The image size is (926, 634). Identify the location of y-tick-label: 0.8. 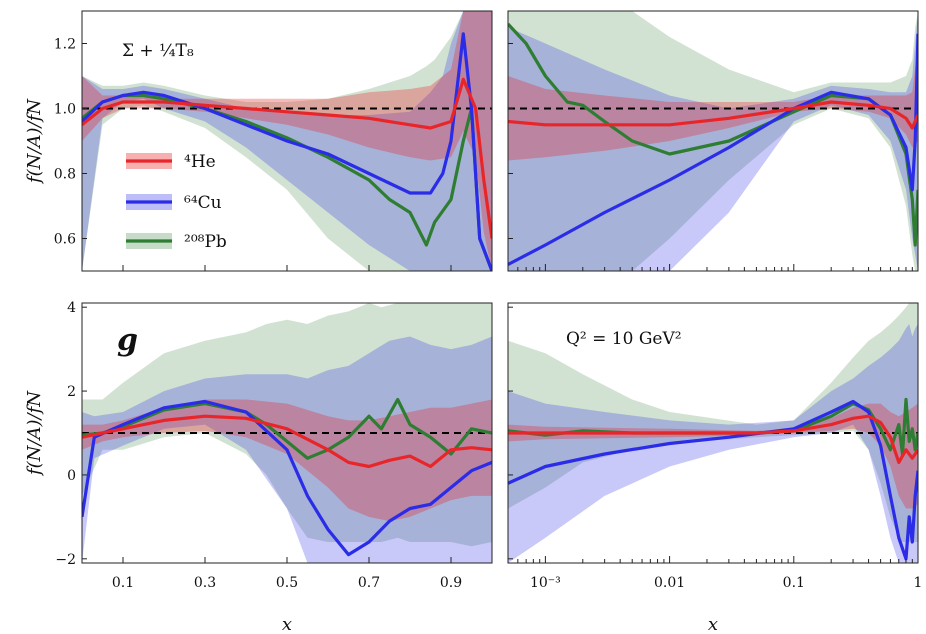
(65, 175).